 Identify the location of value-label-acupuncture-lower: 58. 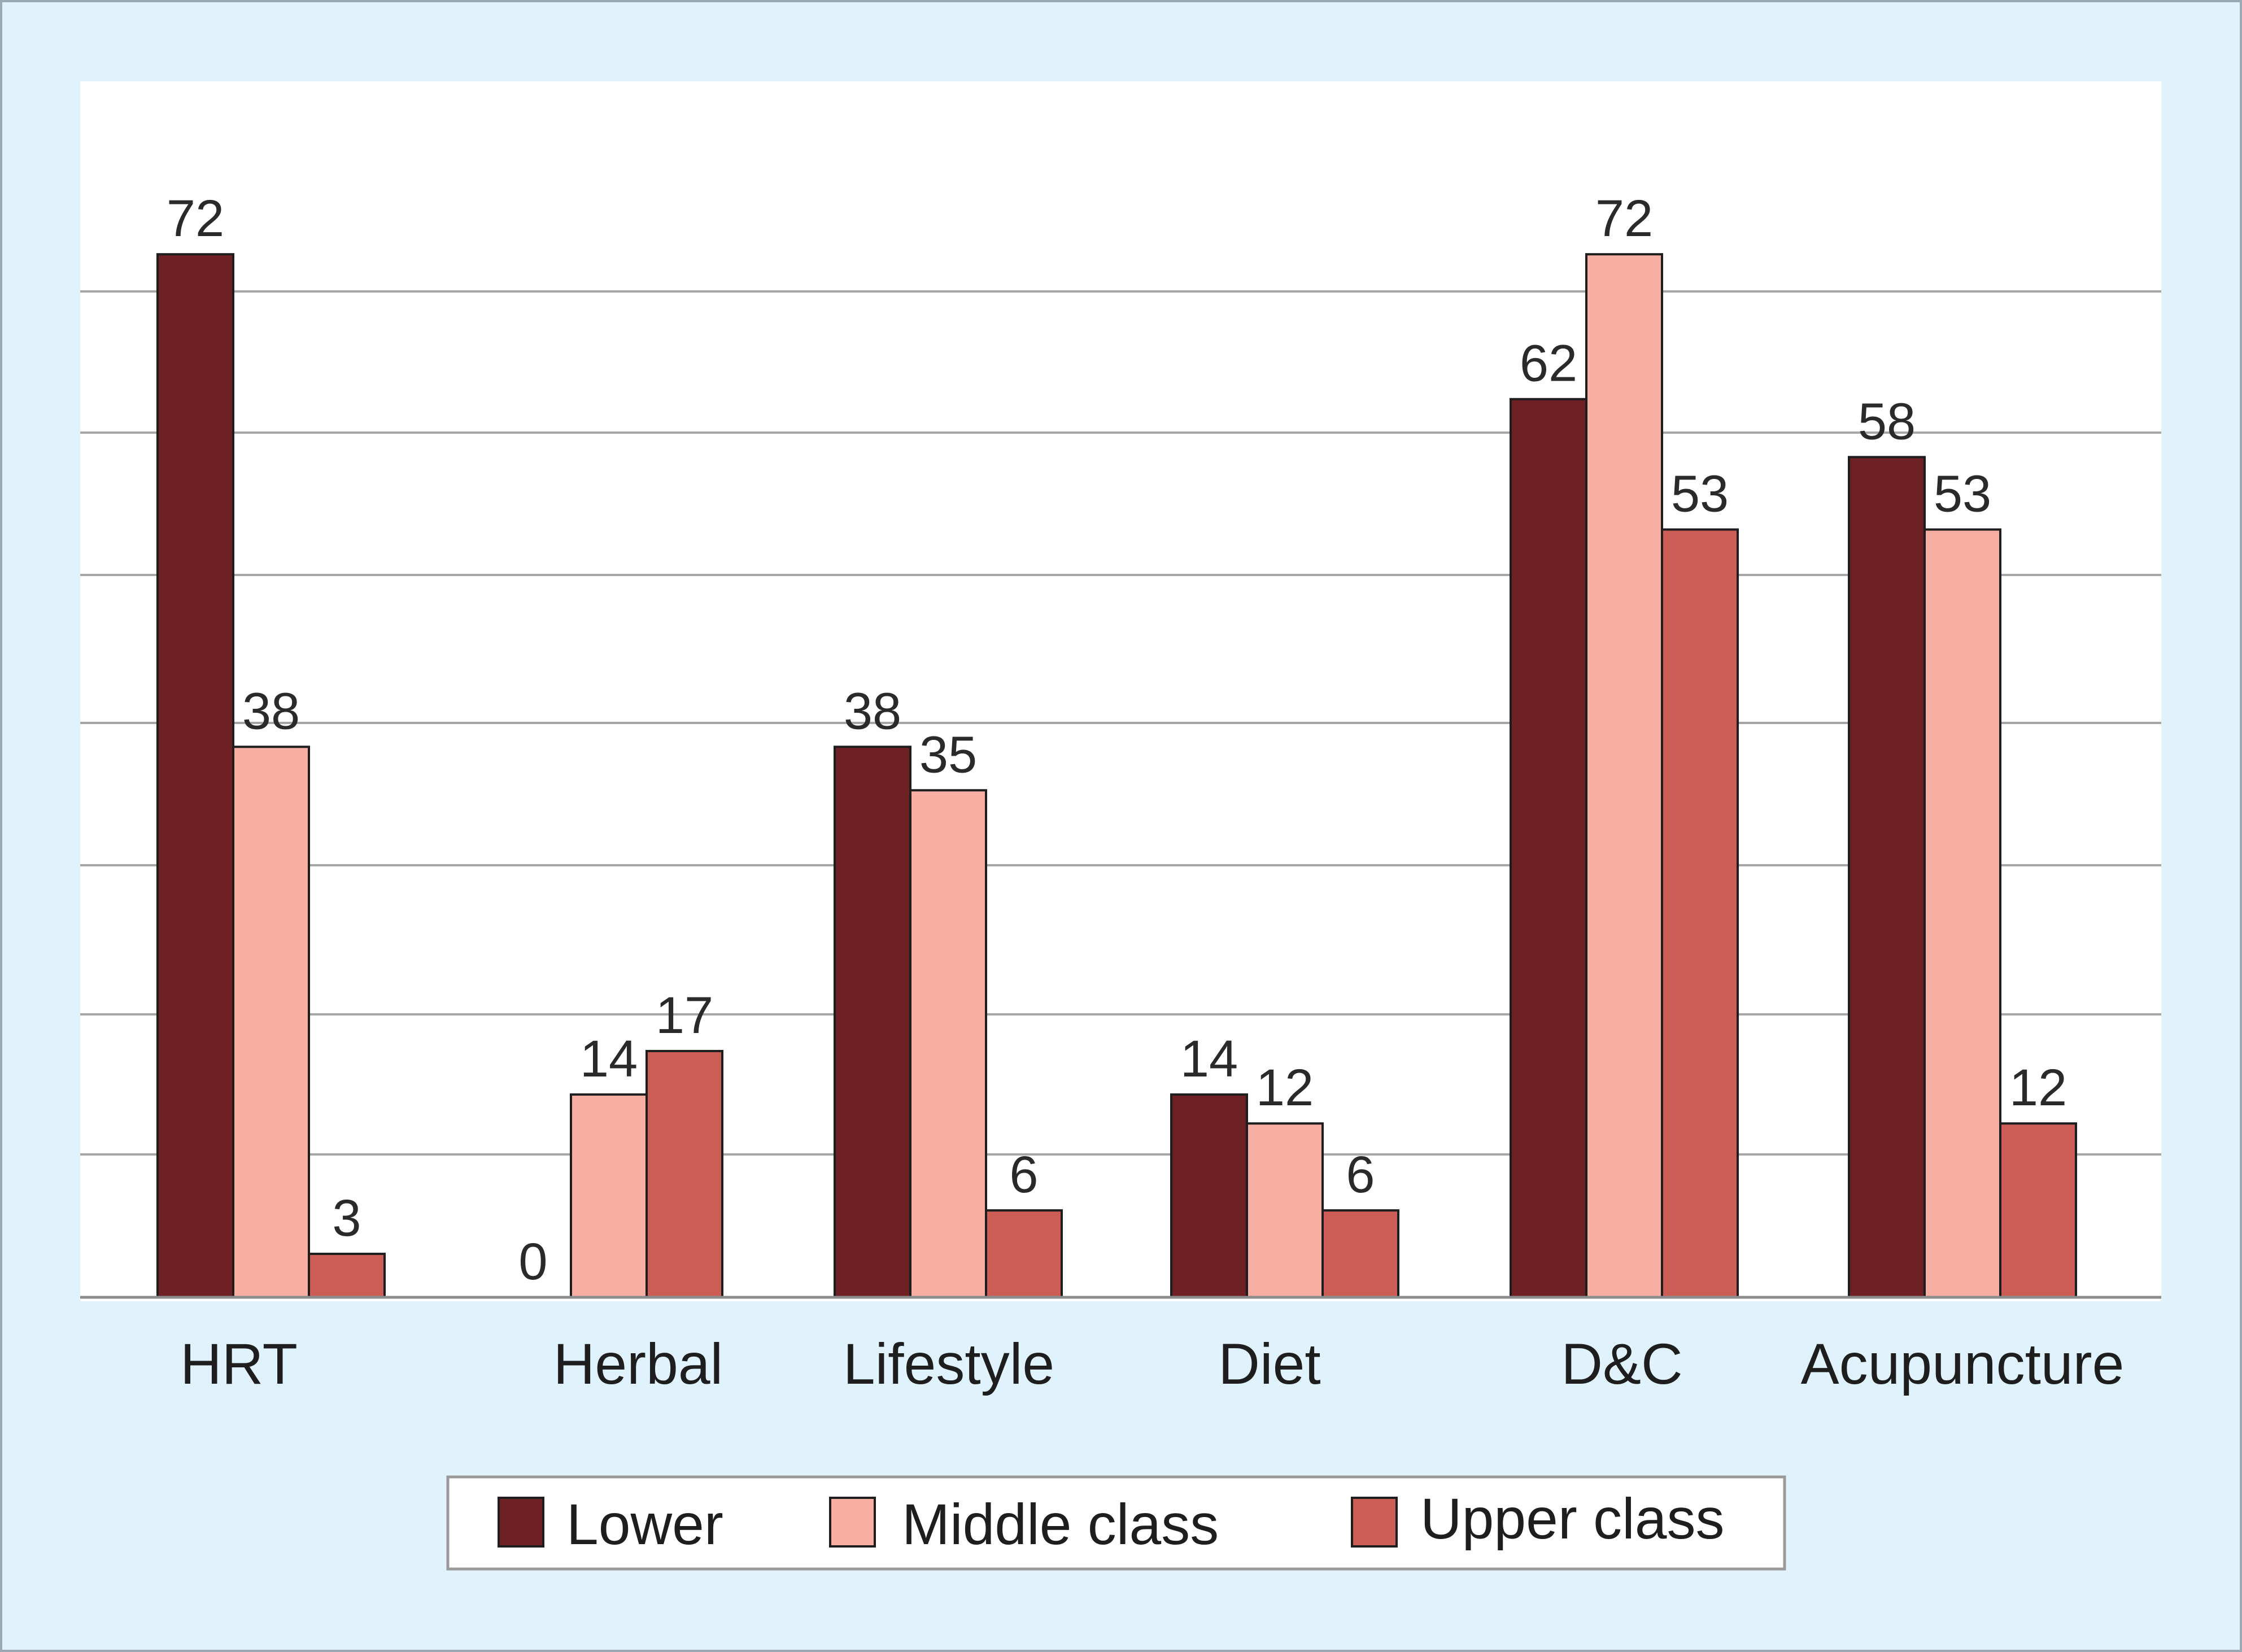
(1887, 421).